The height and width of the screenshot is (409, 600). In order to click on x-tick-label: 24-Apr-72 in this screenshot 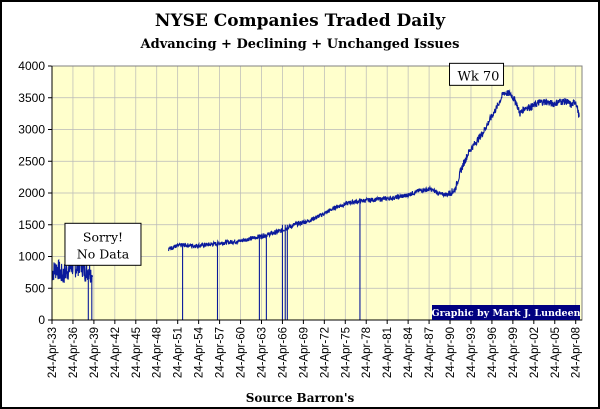, I will do `click(325, 352)`.